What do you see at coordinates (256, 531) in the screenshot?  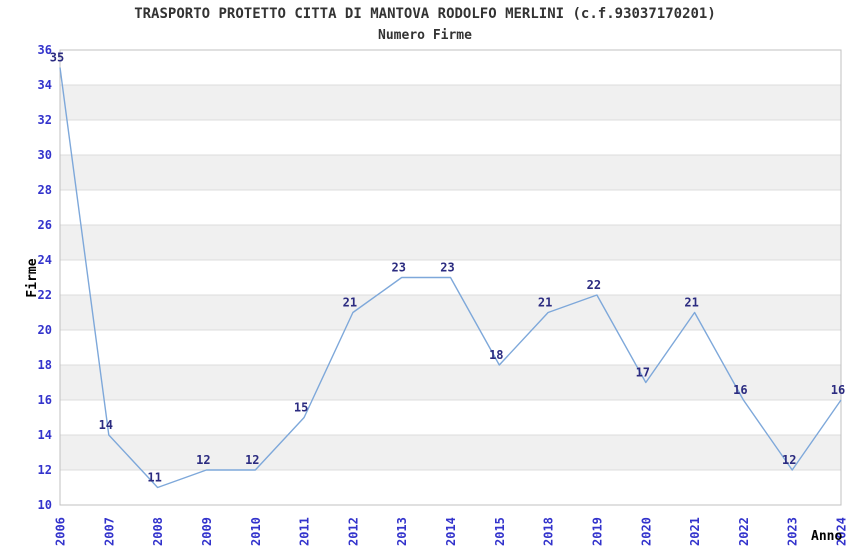 I see `x-tick-label: 2010` at bounding box center [256, 531].